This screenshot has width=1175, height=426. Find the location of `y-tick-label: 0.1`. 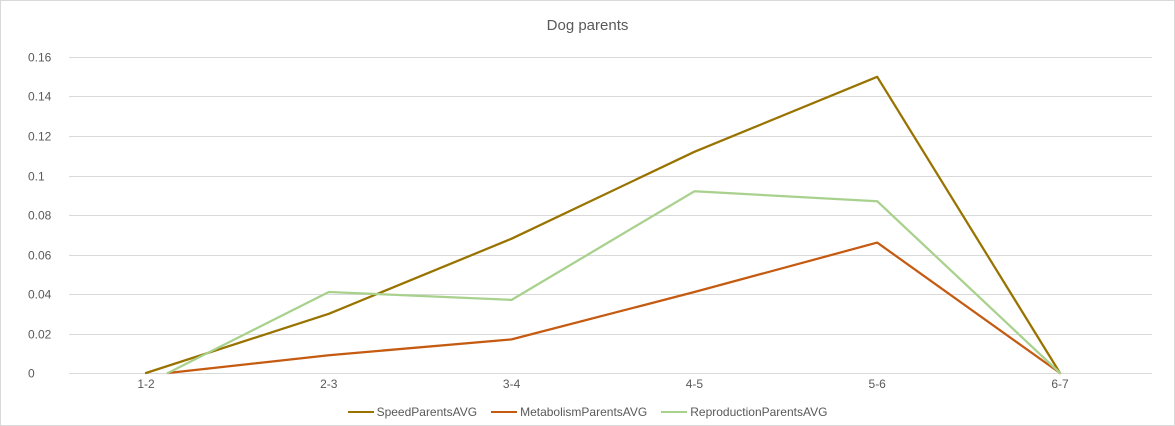

y-tick-label: 0.1 is located at coordinates (36, 177).